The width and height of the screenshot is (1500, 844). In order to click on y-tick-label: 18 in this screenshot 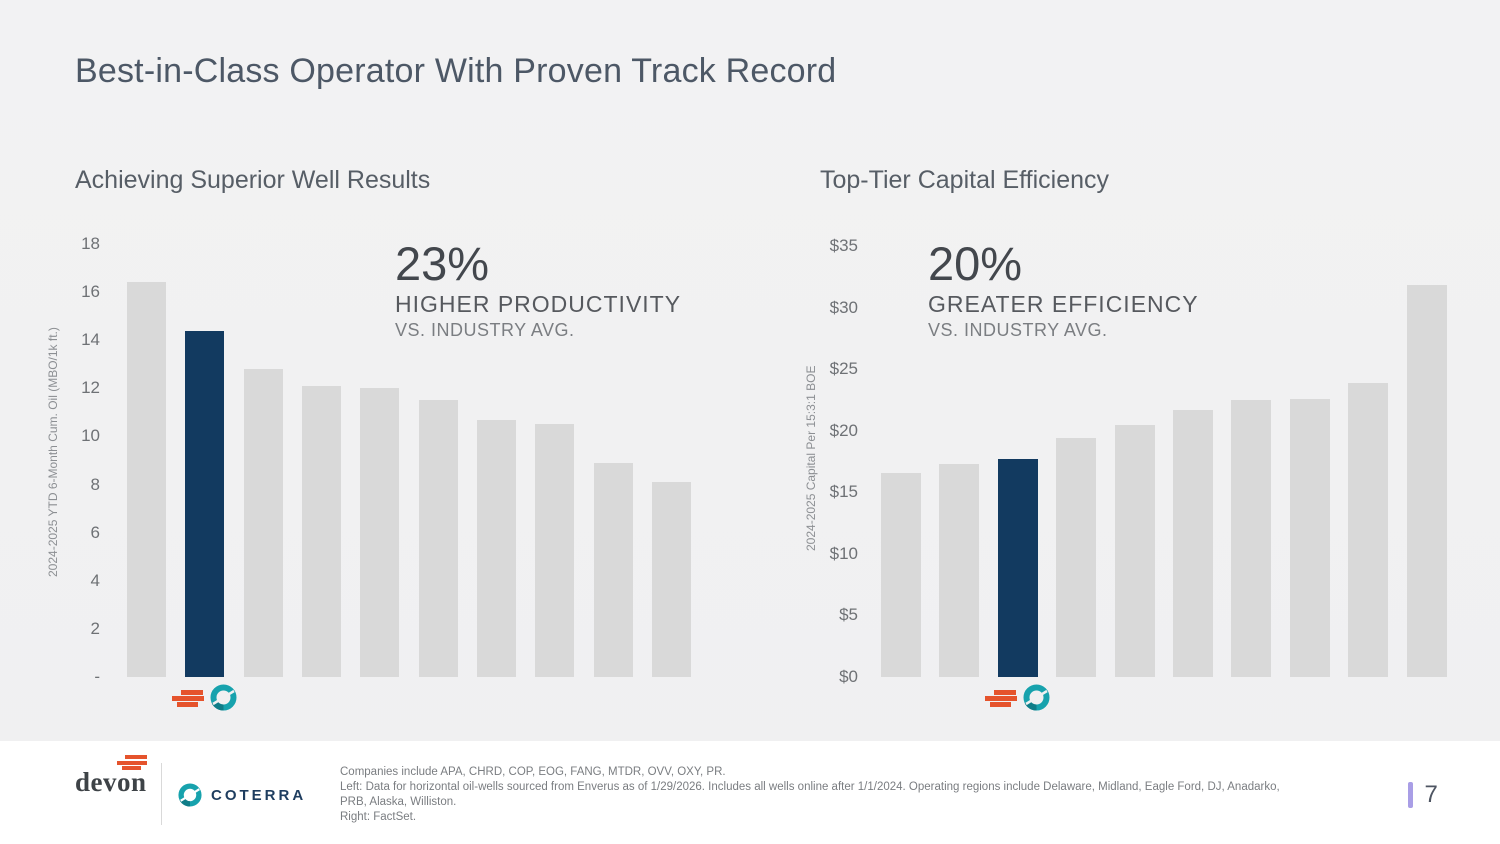, I will do `click(90, 243)`.